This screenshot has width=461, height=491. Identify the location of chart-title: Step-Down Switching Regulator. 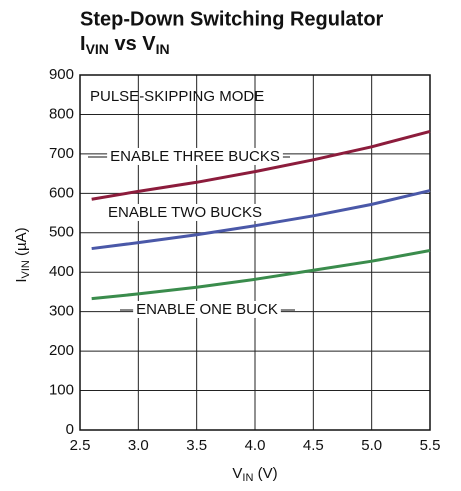
(232, 19).